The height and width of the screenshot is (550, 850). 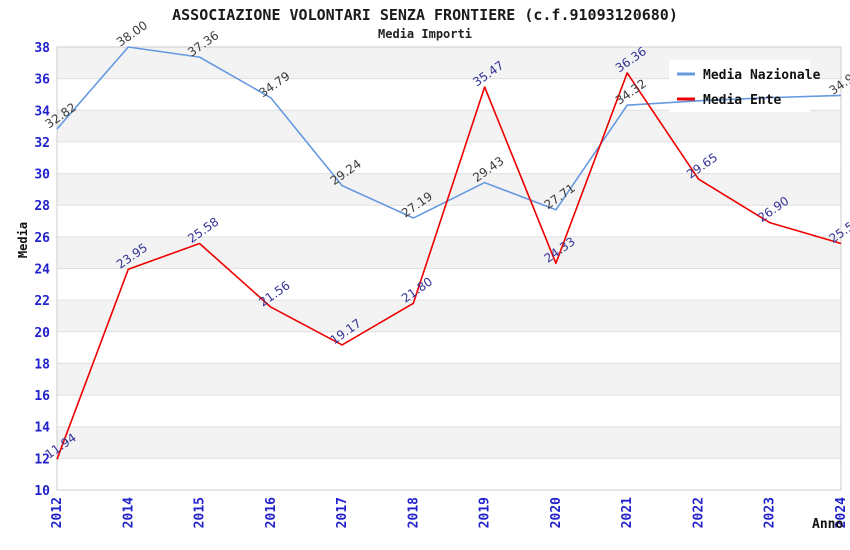 What do you see at coordinates (485, 512) in the screenshot?
I see `x-tick-label: 2019` at bounding box center [485, 512].